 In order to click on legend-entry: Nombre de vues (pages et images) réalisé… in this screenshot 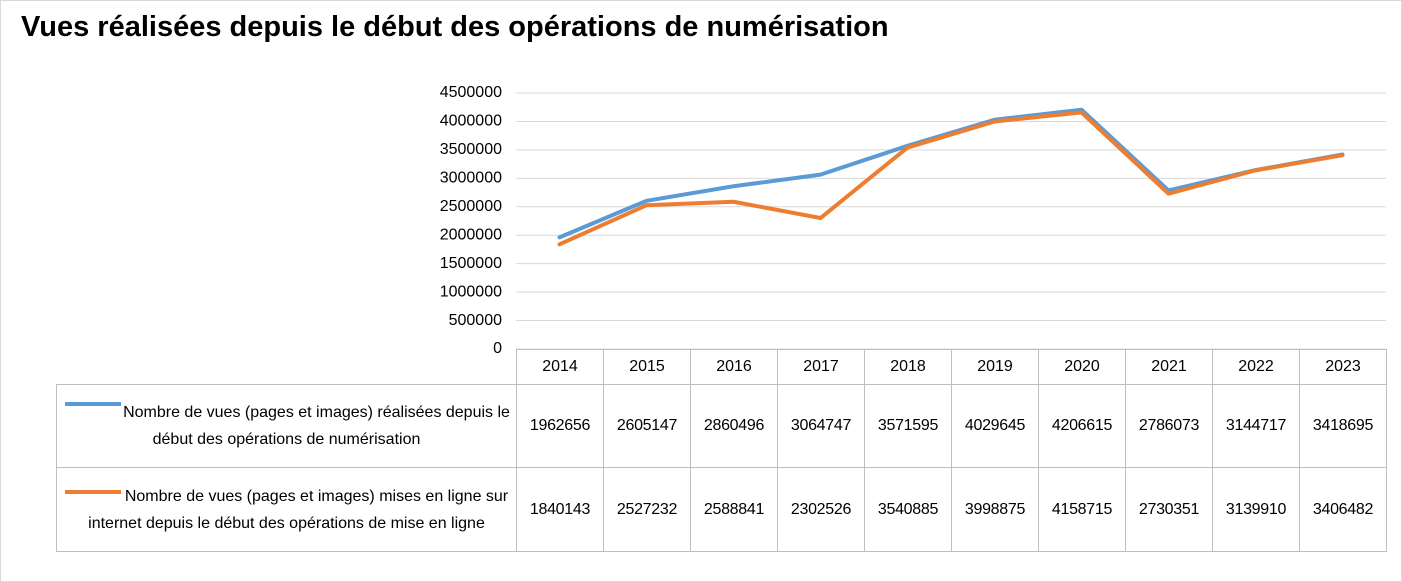, I will do `click(286, 426)`.